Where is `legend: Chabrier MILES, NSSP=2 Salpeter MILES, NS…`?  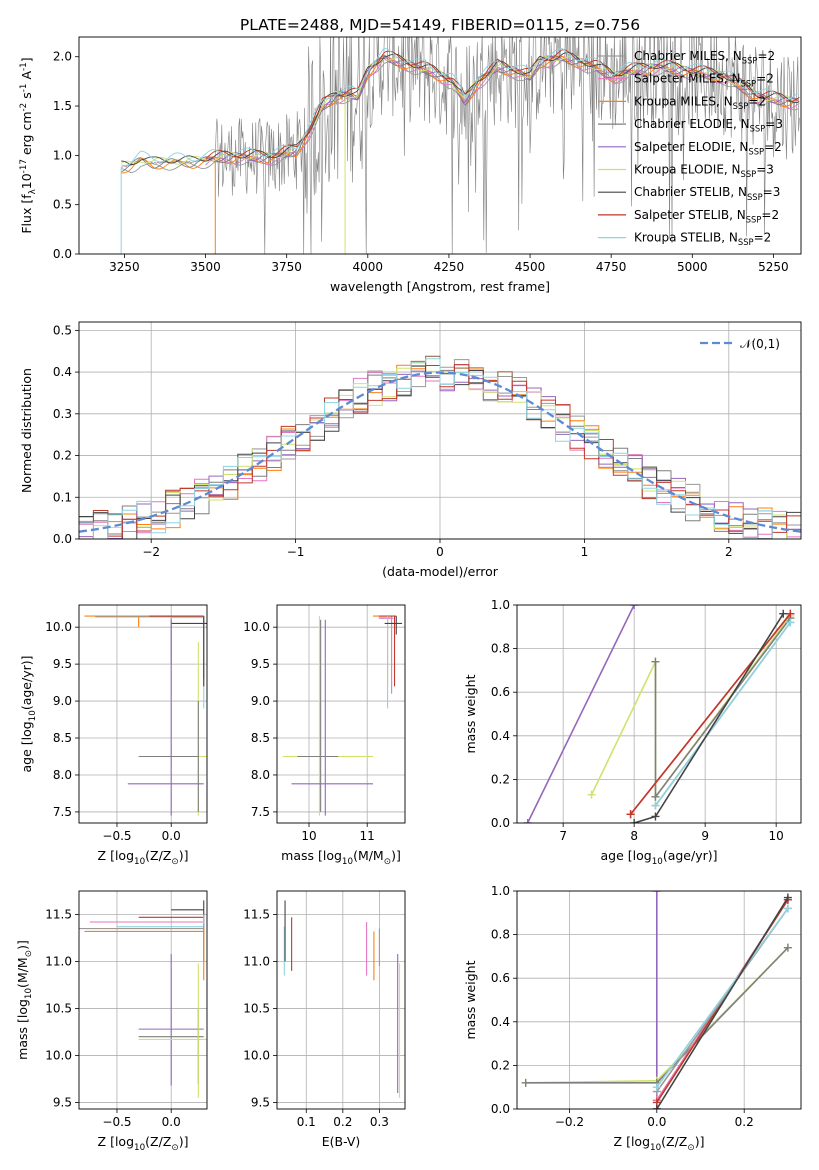 legend: Chabrier MILES, NSSP=2 Salpeter MILES, NS… is located at coordinates (690, 148).